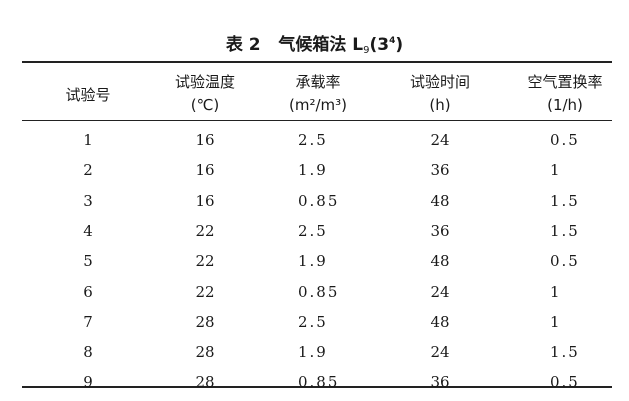 This screenshot has height=401, width=629. What do you see at coordinates (88, 291) in the screenshot?
I see `table-cell: 6` at bounding box center [88, 291].